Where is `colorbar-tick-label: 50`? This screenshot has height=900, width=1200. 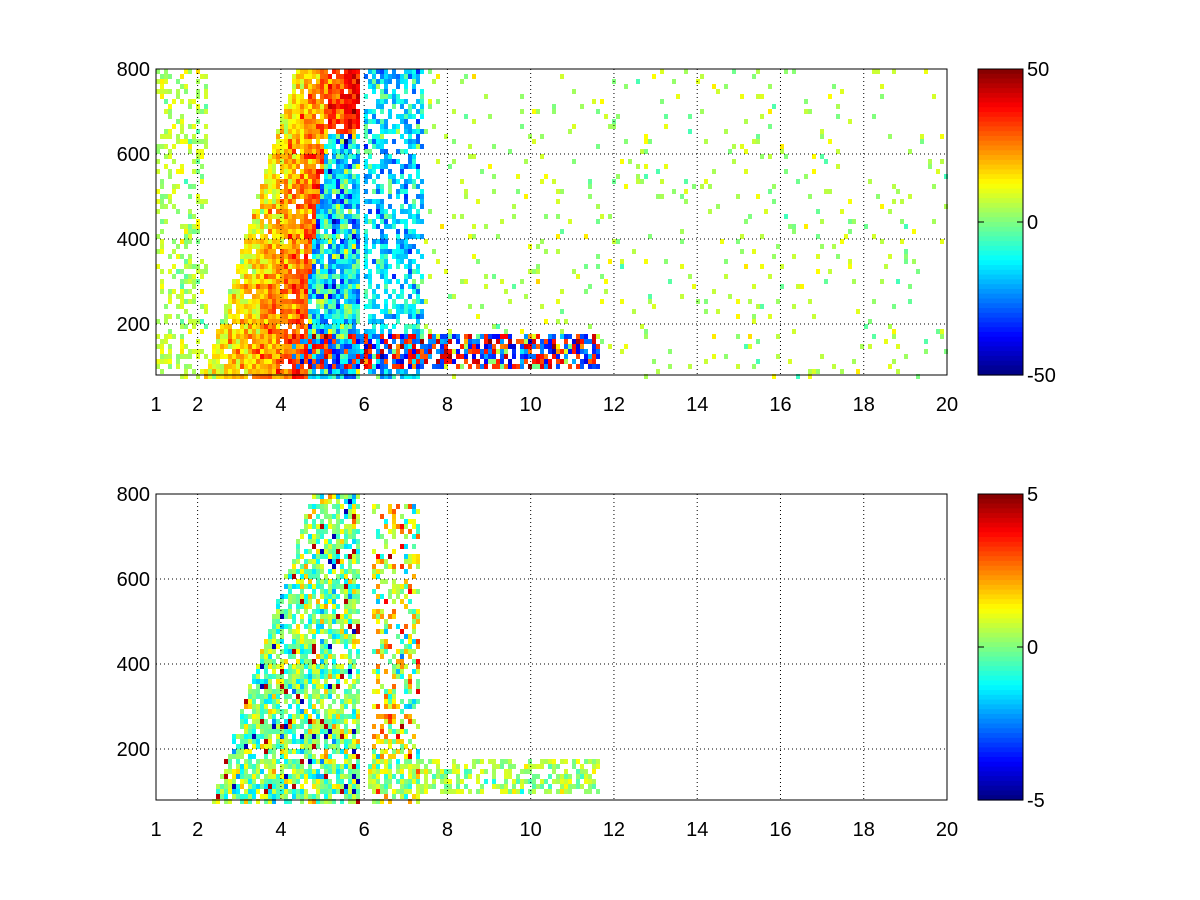
colorbar-tick-label: 50 is located at coordinates (1038, 70).